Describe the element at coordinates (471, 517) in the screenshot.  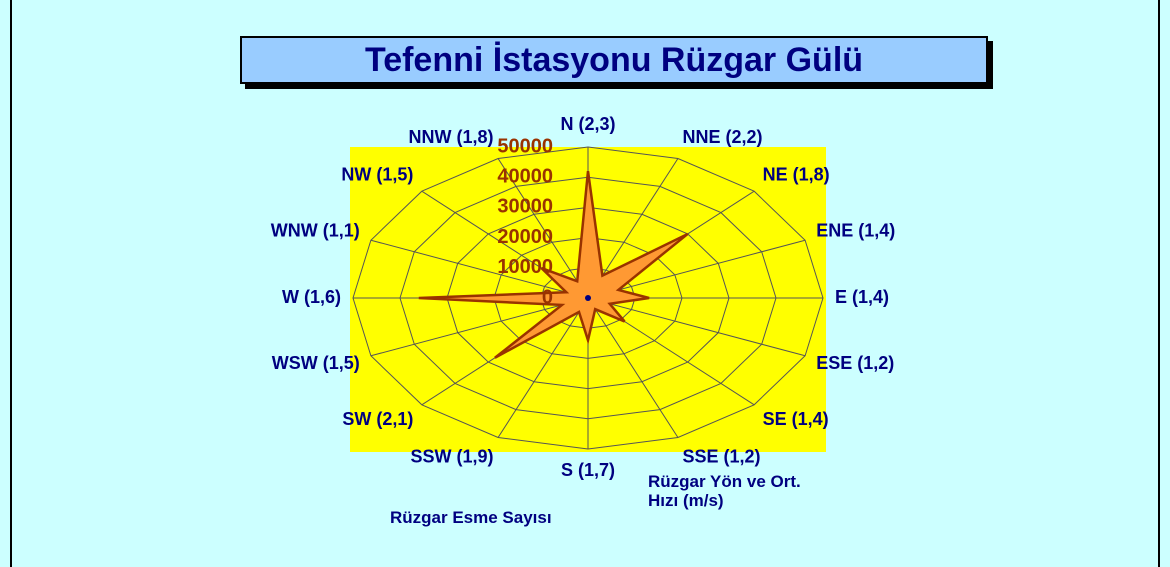
I see `legend-entry: Rüzgar Esme Sayısı` at that location.